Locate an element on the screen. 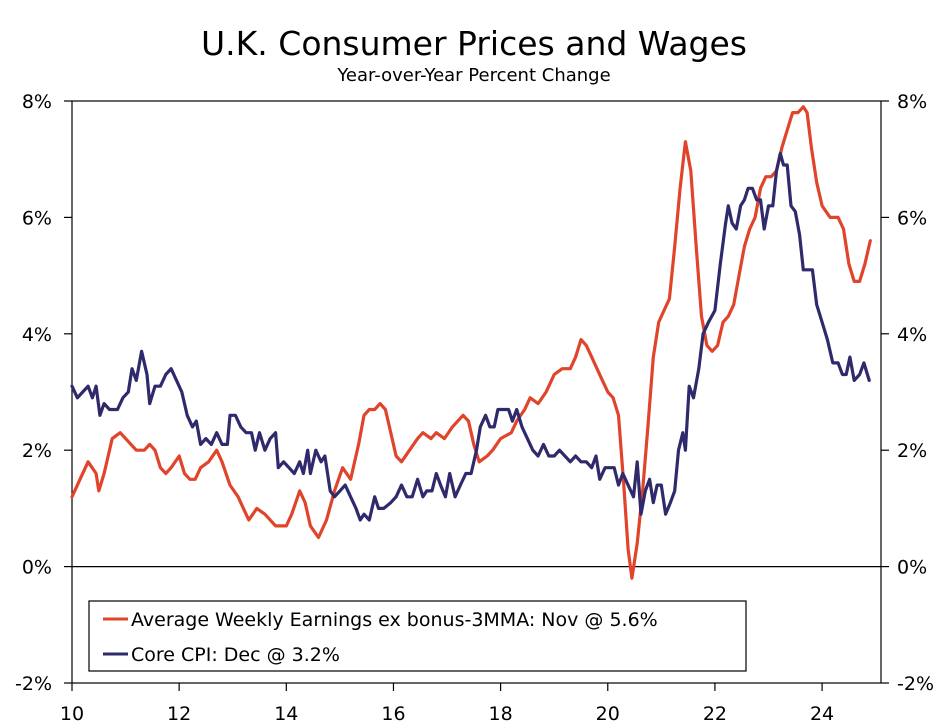  x-tick-label: 24 is located at coordinates (822, 714).